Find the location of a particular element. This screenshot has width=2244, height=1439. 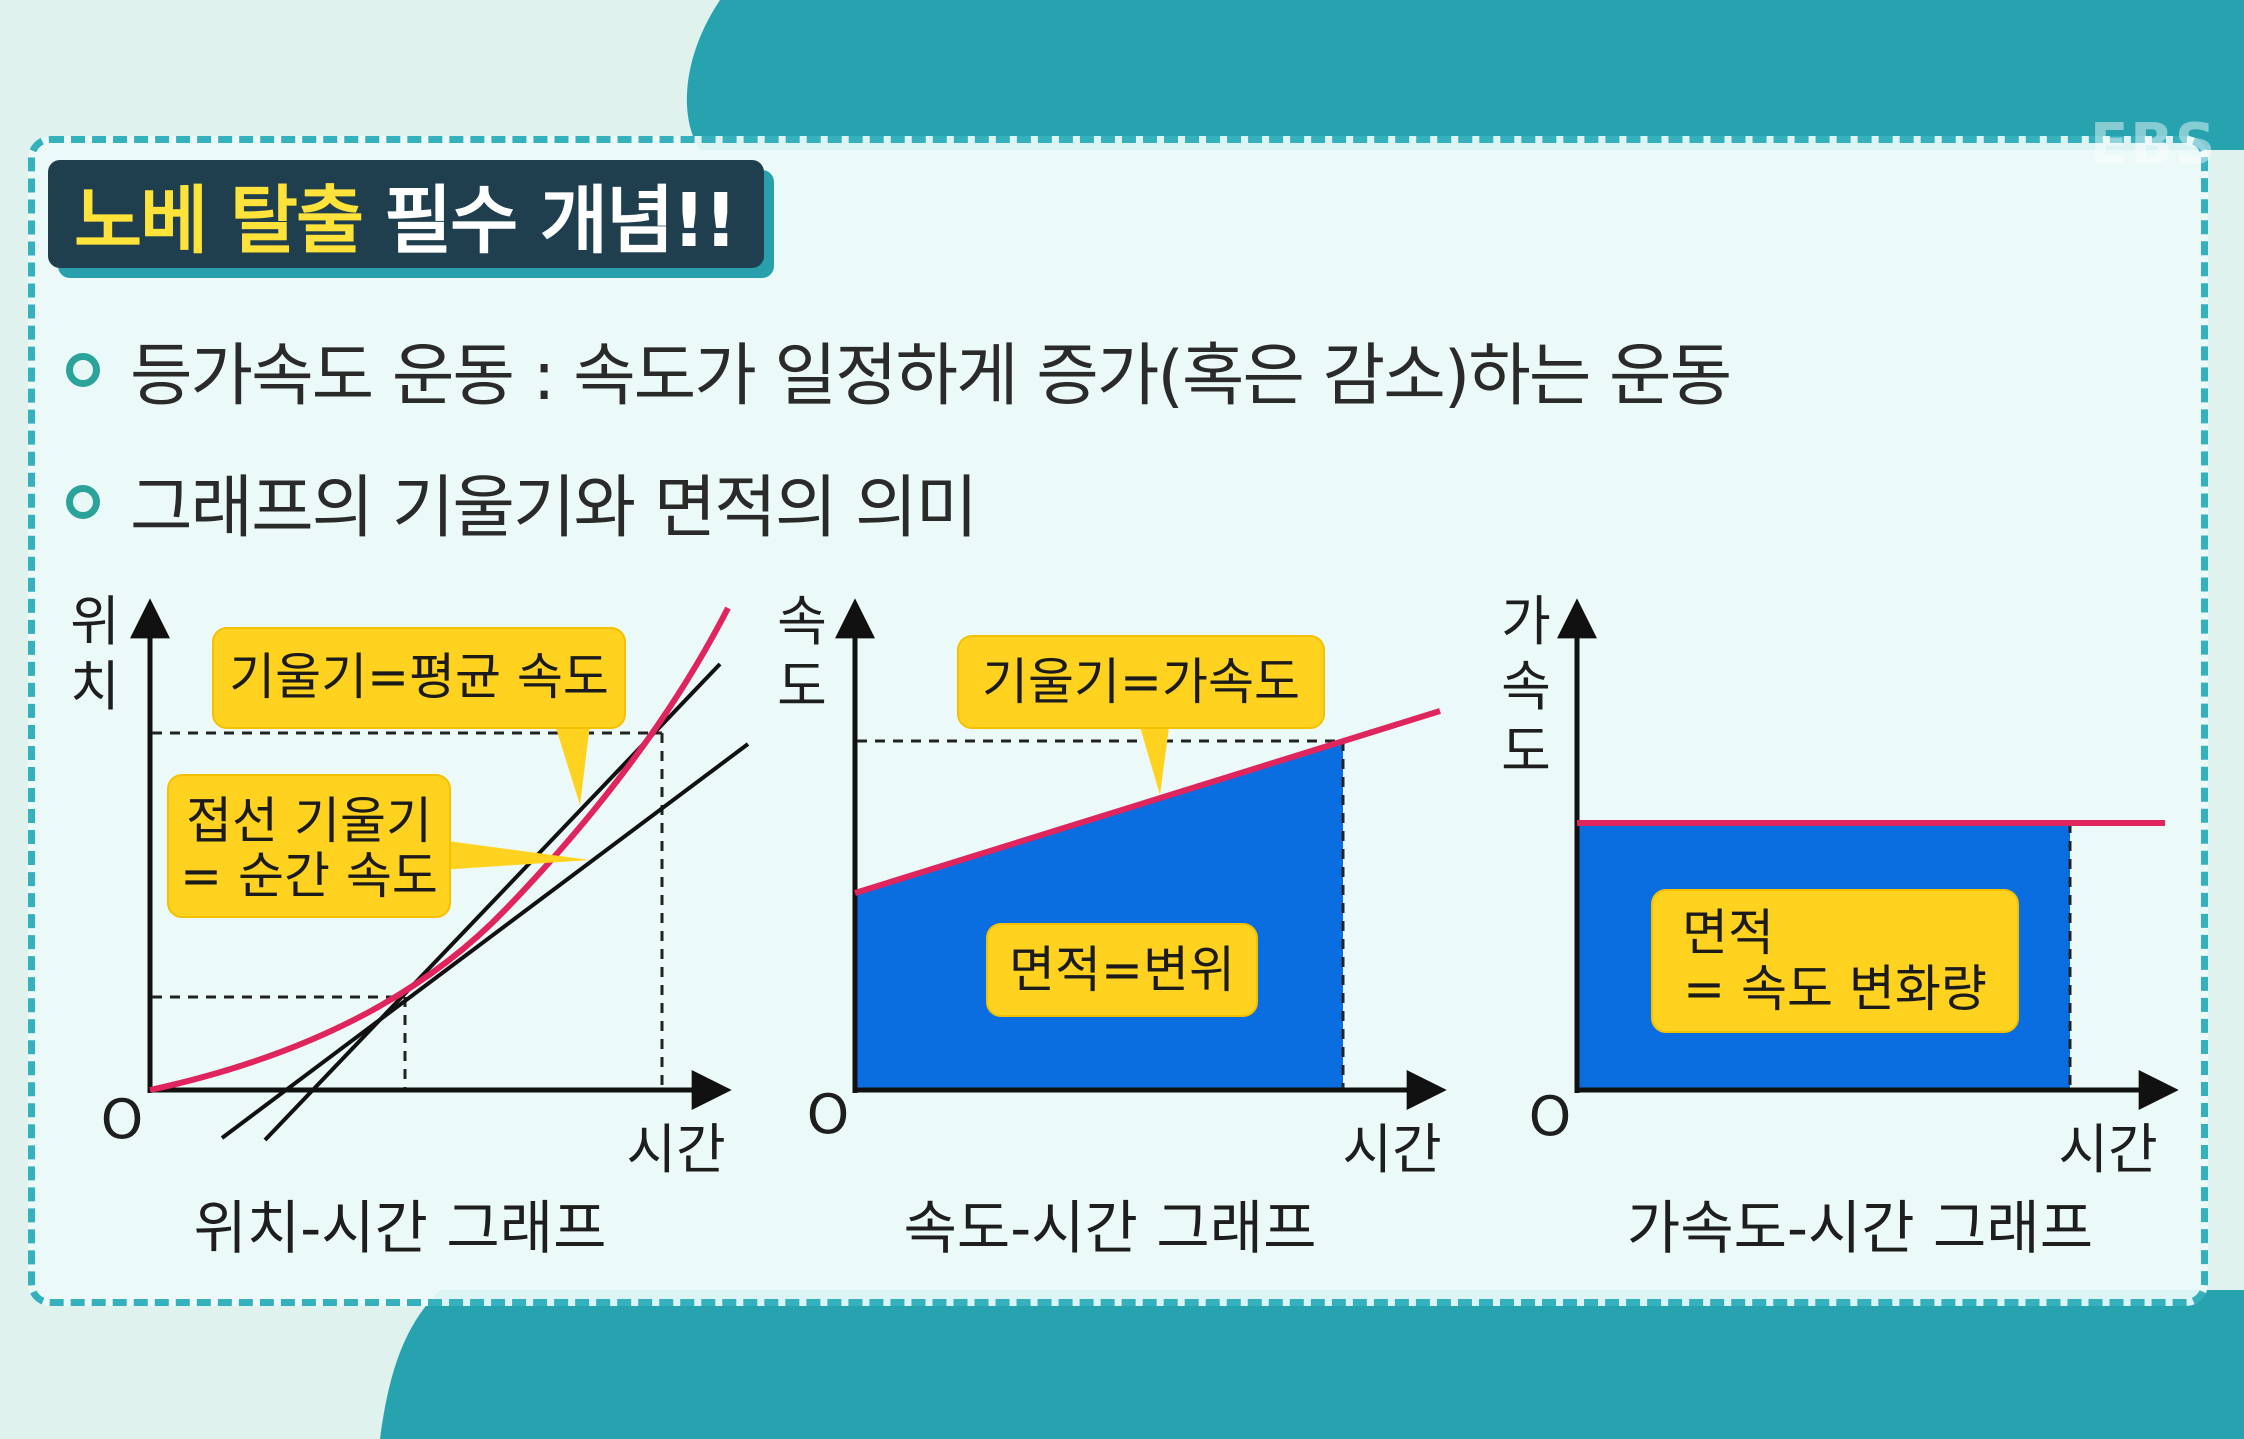

callout-displacement: 면적=변위 is located at coordinates (1122, 970).